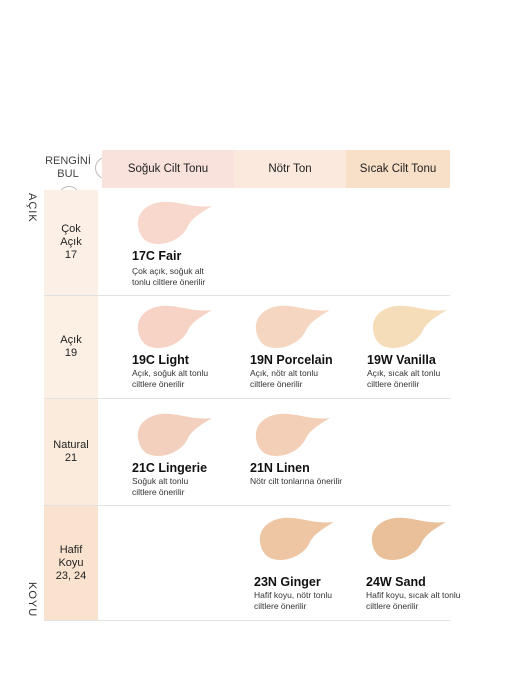 The width and height of the screenshot is (505, 692). Describe the element at coordinates (168, 271) in the screenshot. I see `shade-desc-line: Çok açık, soğuk alt` at that location.